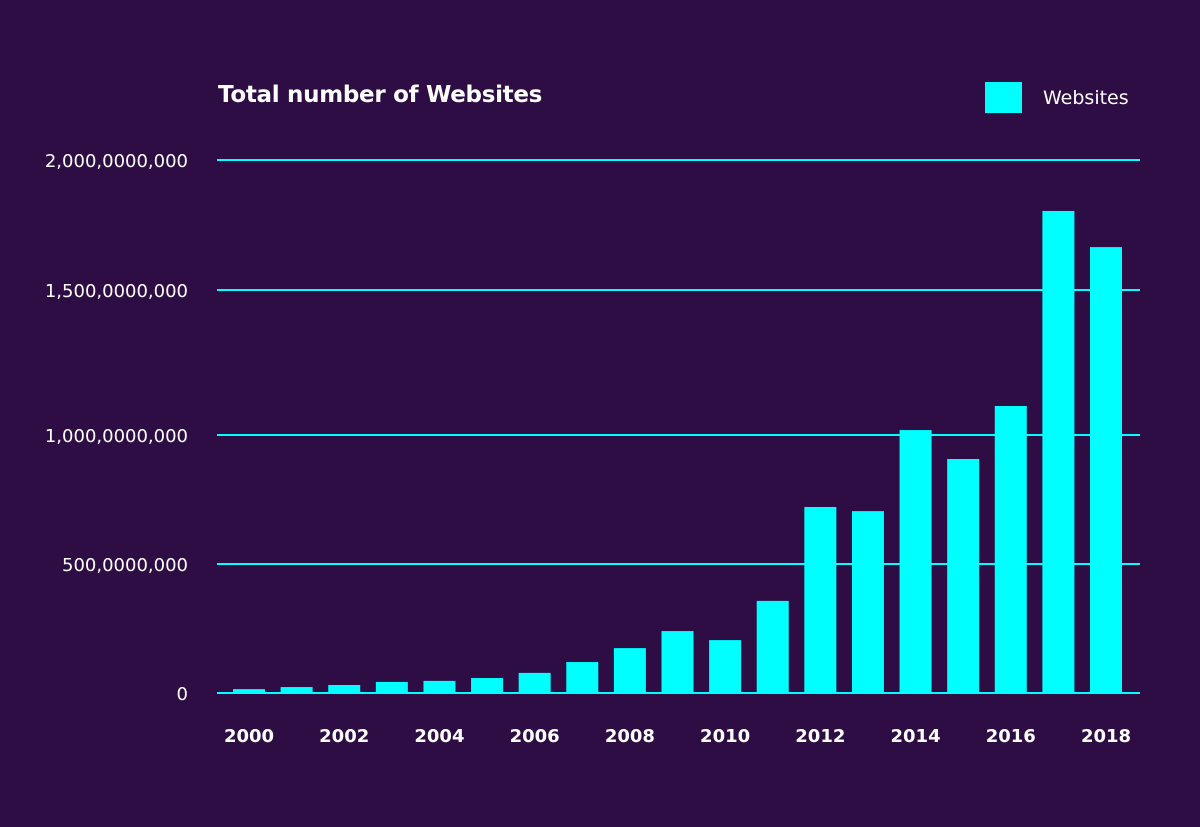  What do you see at coordinates (1011, 736) in the screenshot?
I see `x-tick-label: 2016` at bounding box center [1011, 736].